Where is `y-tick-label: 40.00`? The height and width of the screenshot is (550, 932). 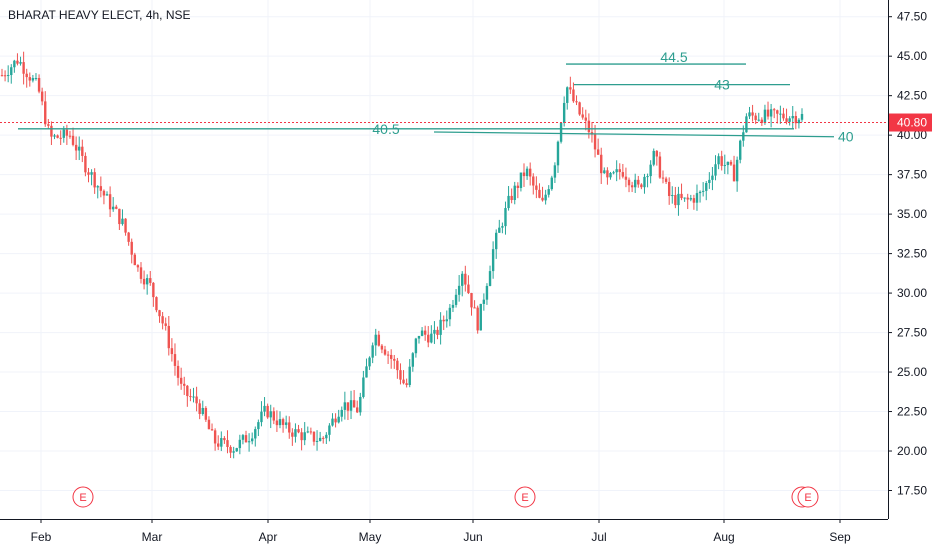 y-tick-label: 40.00 is located at coordinates (912, 135).